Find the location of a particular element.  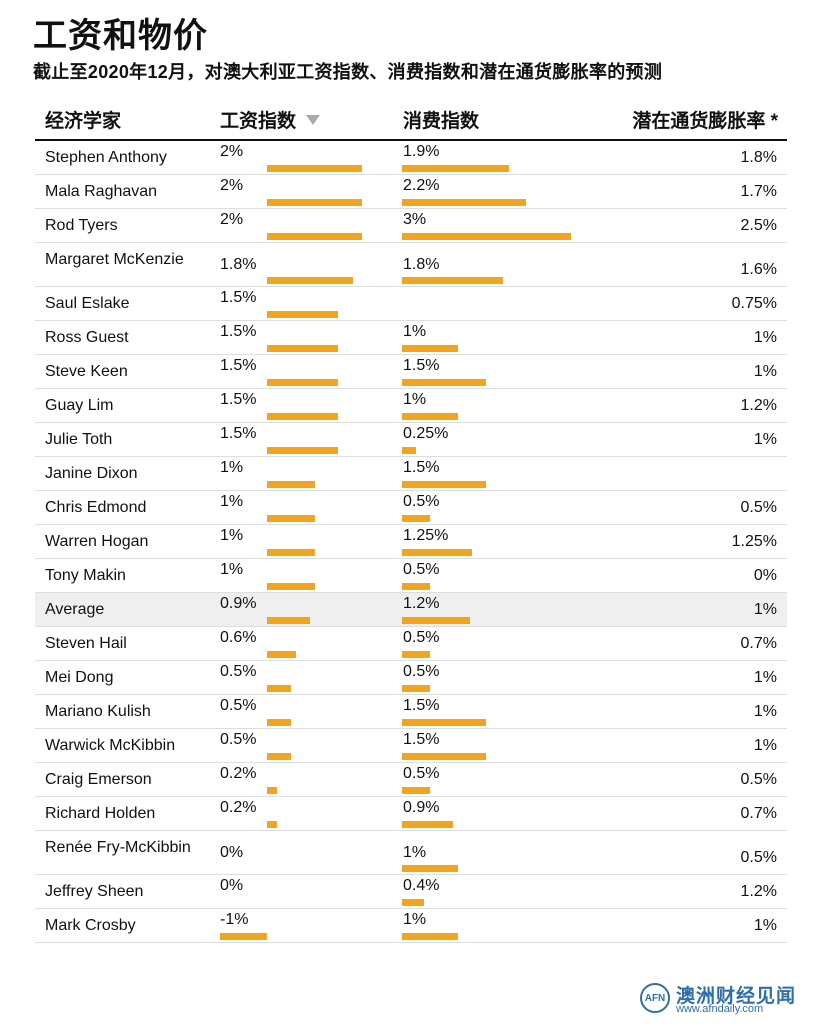

chart-title: 工资和物价 is located at coordinates (120, 36).